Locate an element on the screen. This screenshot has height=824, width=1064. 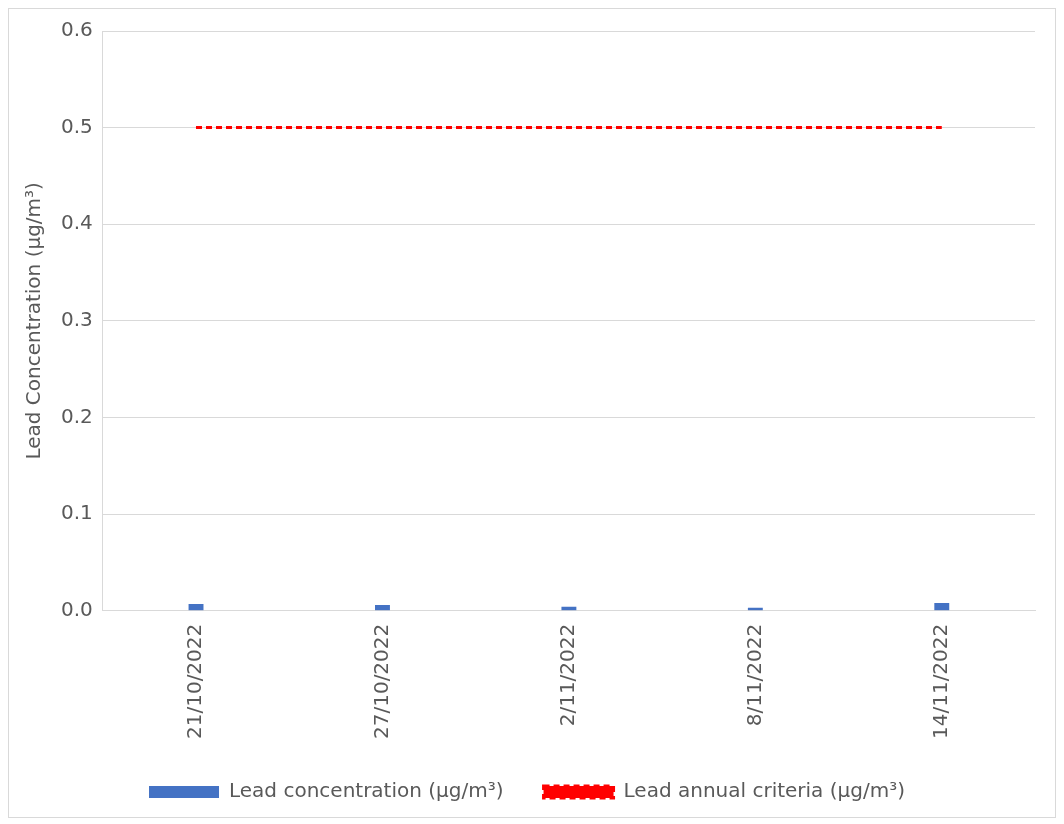
y-tick-label: 0.2 is located at coordinates (76, 415).